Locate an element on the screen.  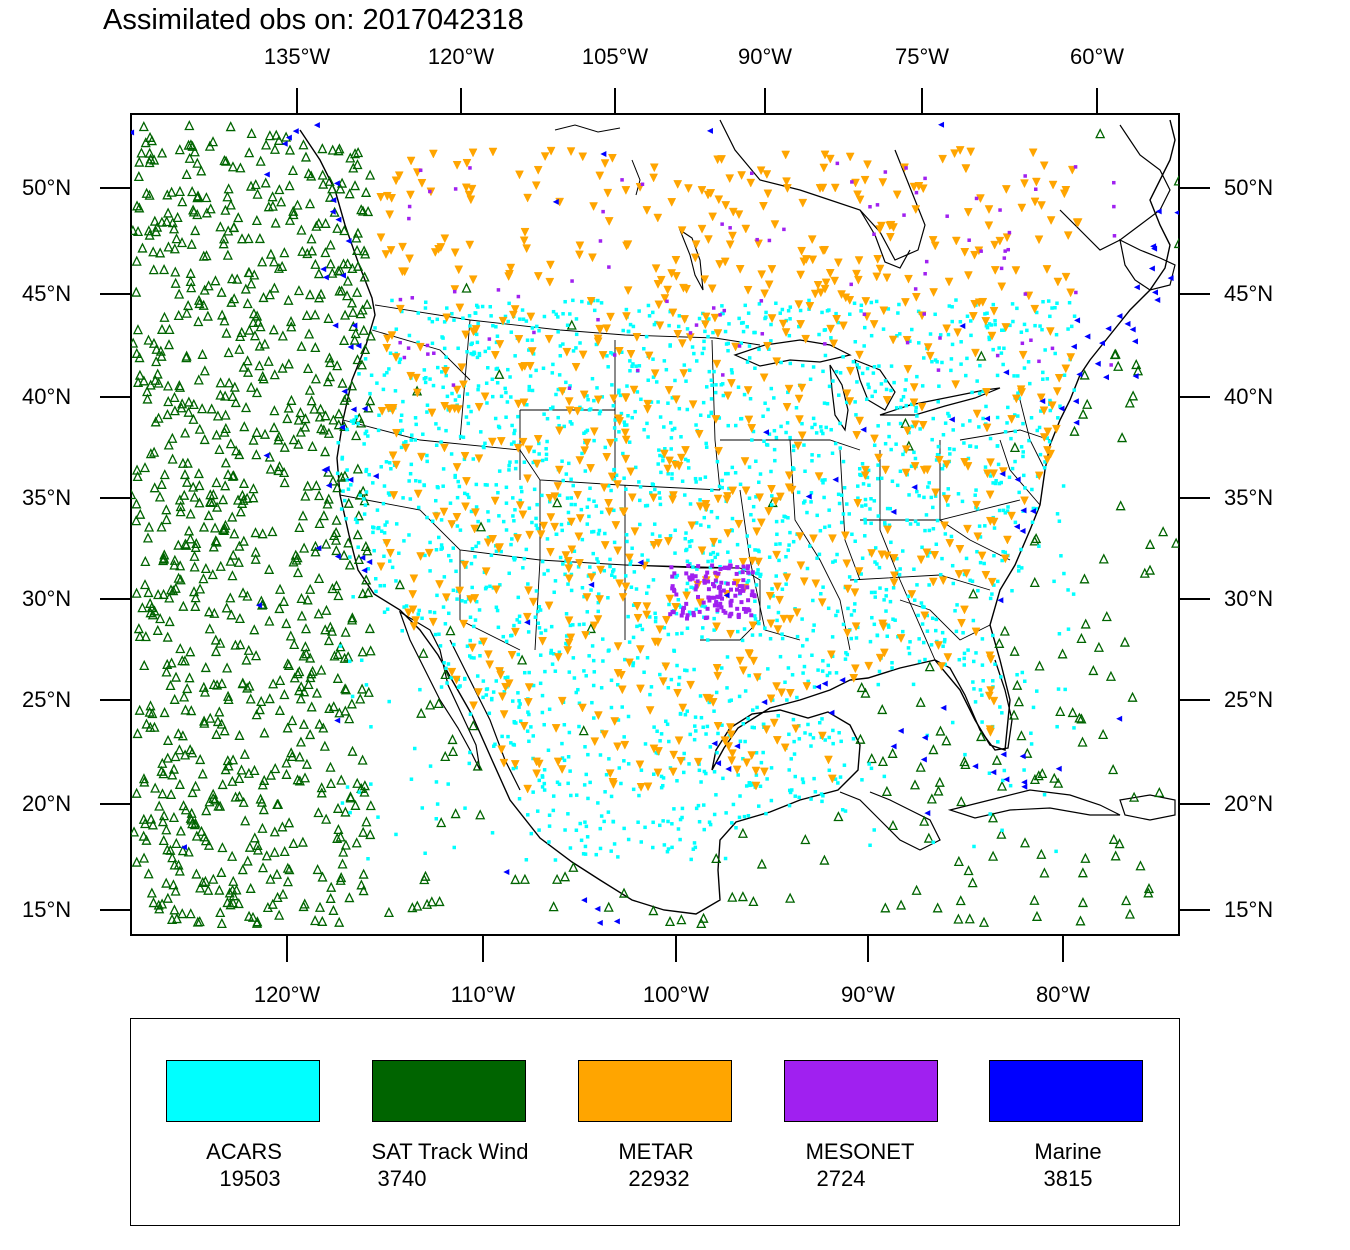
bottom-lon-label: 100°W is located at coordinates (676, 994).